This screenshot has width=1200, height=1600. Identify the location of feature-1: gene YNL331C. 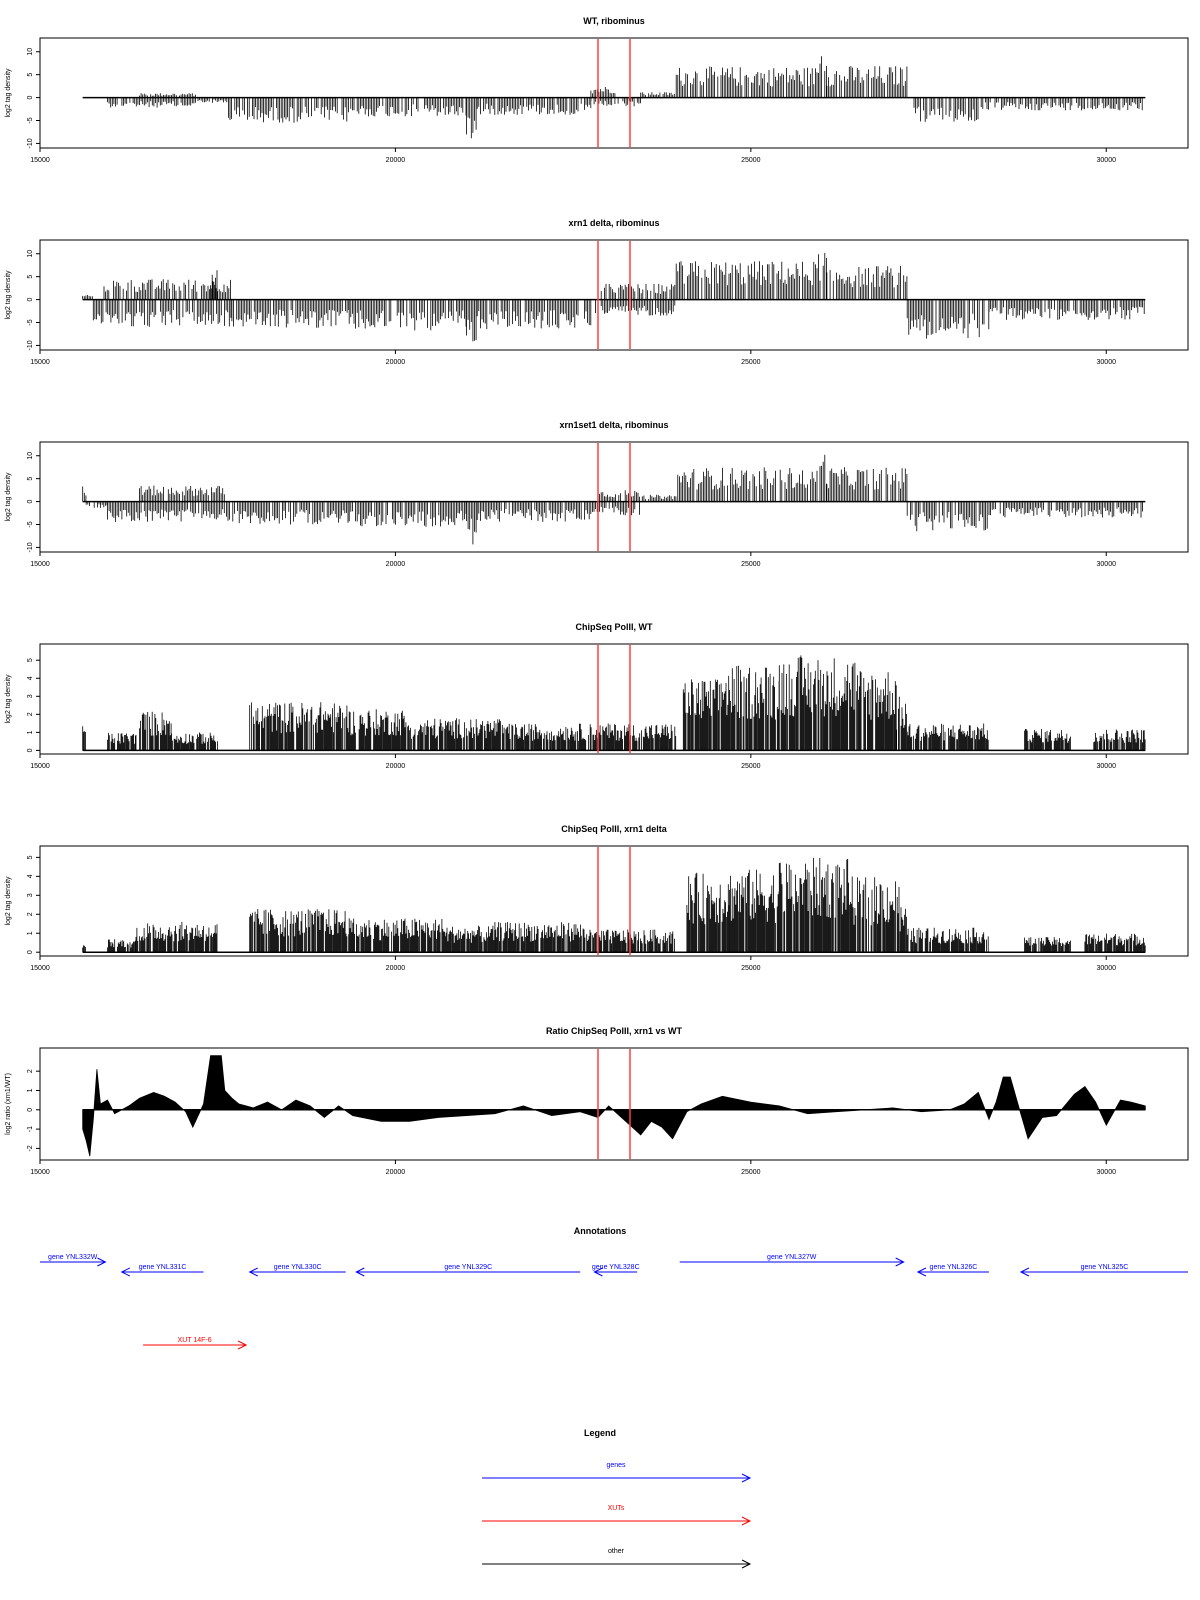
(162, 1270).